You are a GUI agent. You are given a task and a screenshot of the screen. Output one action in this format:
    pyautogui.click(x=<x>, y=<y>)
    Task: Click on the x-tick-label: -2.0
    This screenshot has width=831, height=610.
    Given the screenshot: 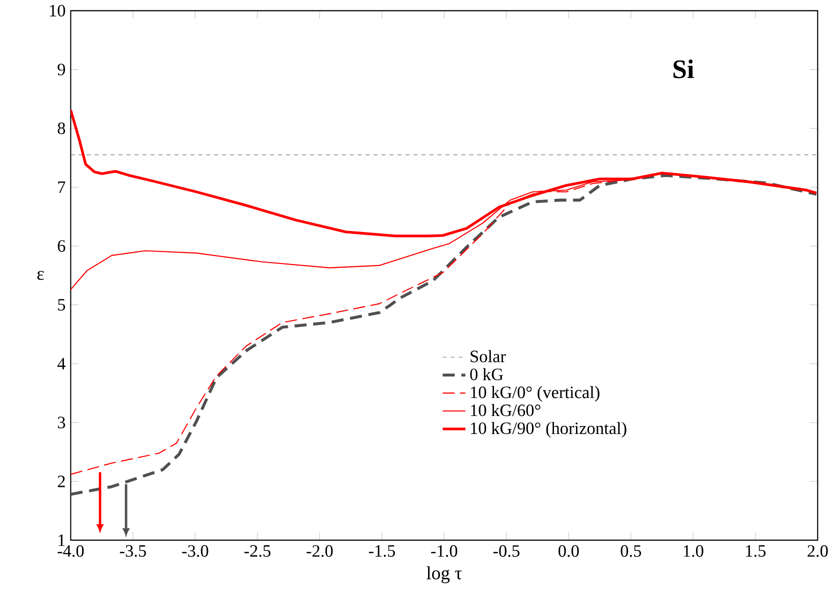 What is the action you would take?
    pyautogui.click(x=319, y=551)
    